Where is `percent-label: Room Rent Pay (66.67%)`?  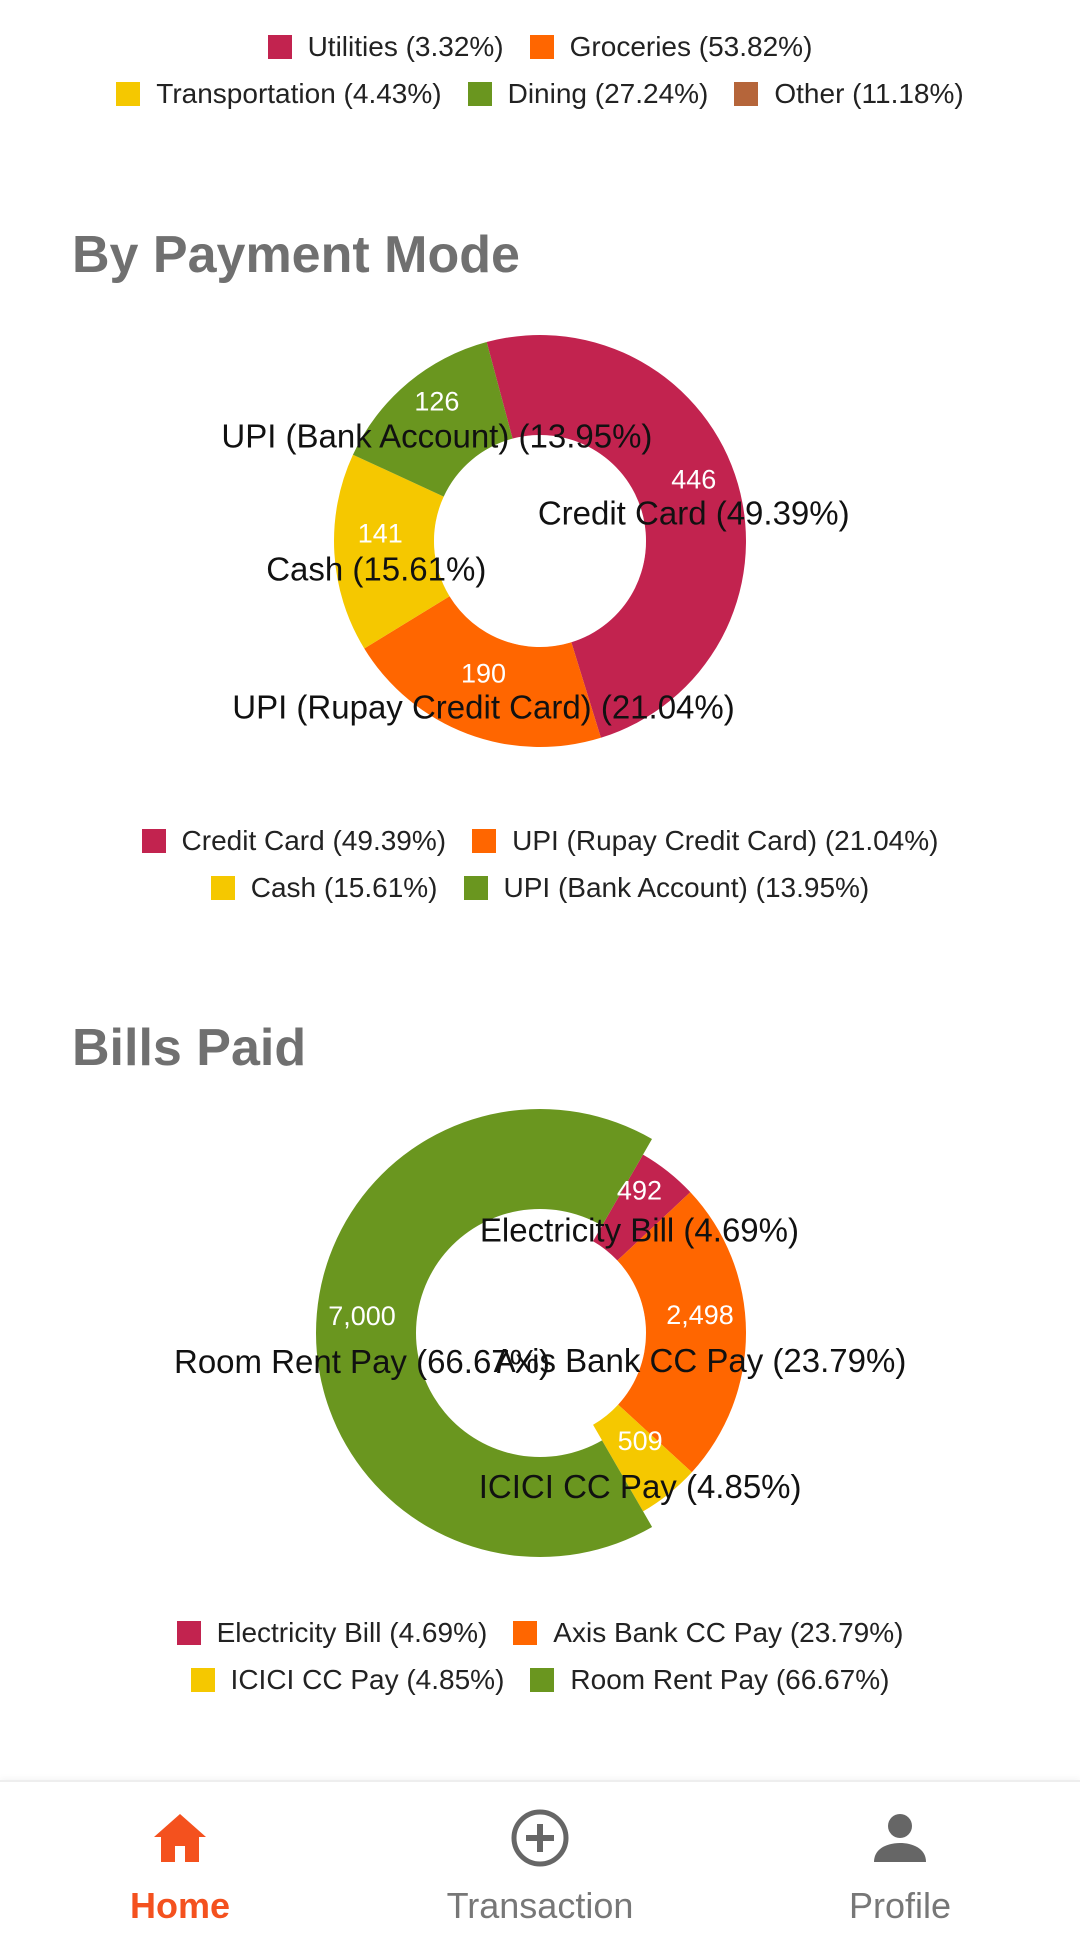
percent-label: Room Rent Pay (66.67%) is located at coordinates (362, 1361).